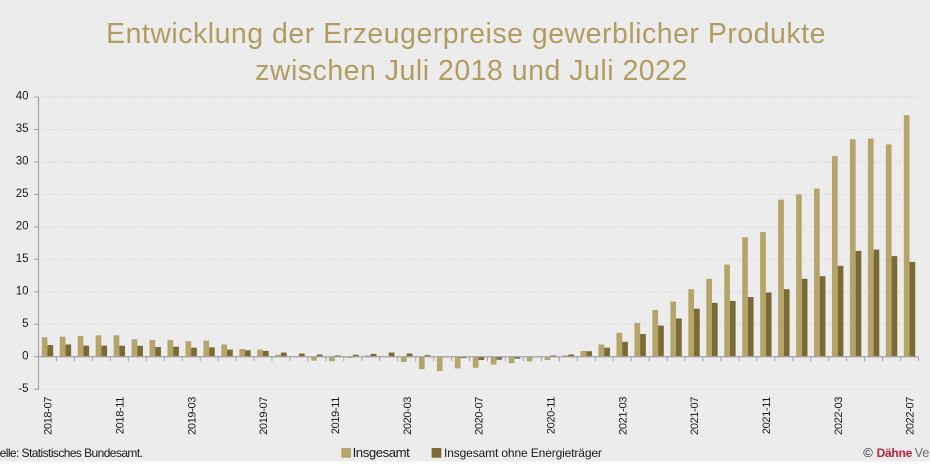 This screenshot has height=465, width=930. What do you see at coordinates (121, 415) in the screenshot?
I see `svg-text: 2018-11` at bounding box center [121, 415].